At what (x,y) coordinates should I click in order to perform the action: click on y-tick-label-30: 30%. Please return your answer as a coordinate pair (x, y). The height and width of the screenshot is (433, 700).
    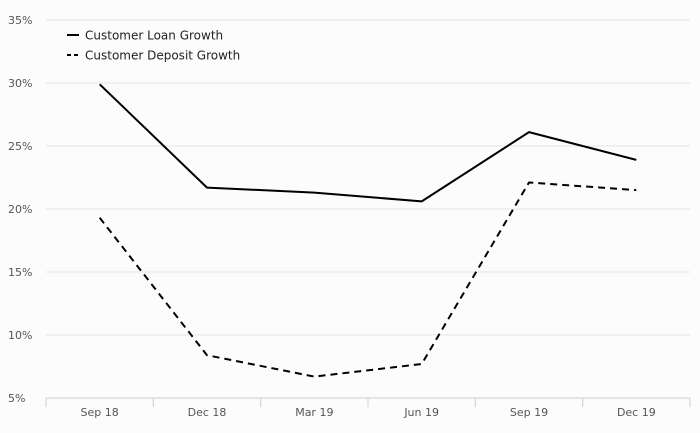
    Looking at the image, I should click on (20, 83).